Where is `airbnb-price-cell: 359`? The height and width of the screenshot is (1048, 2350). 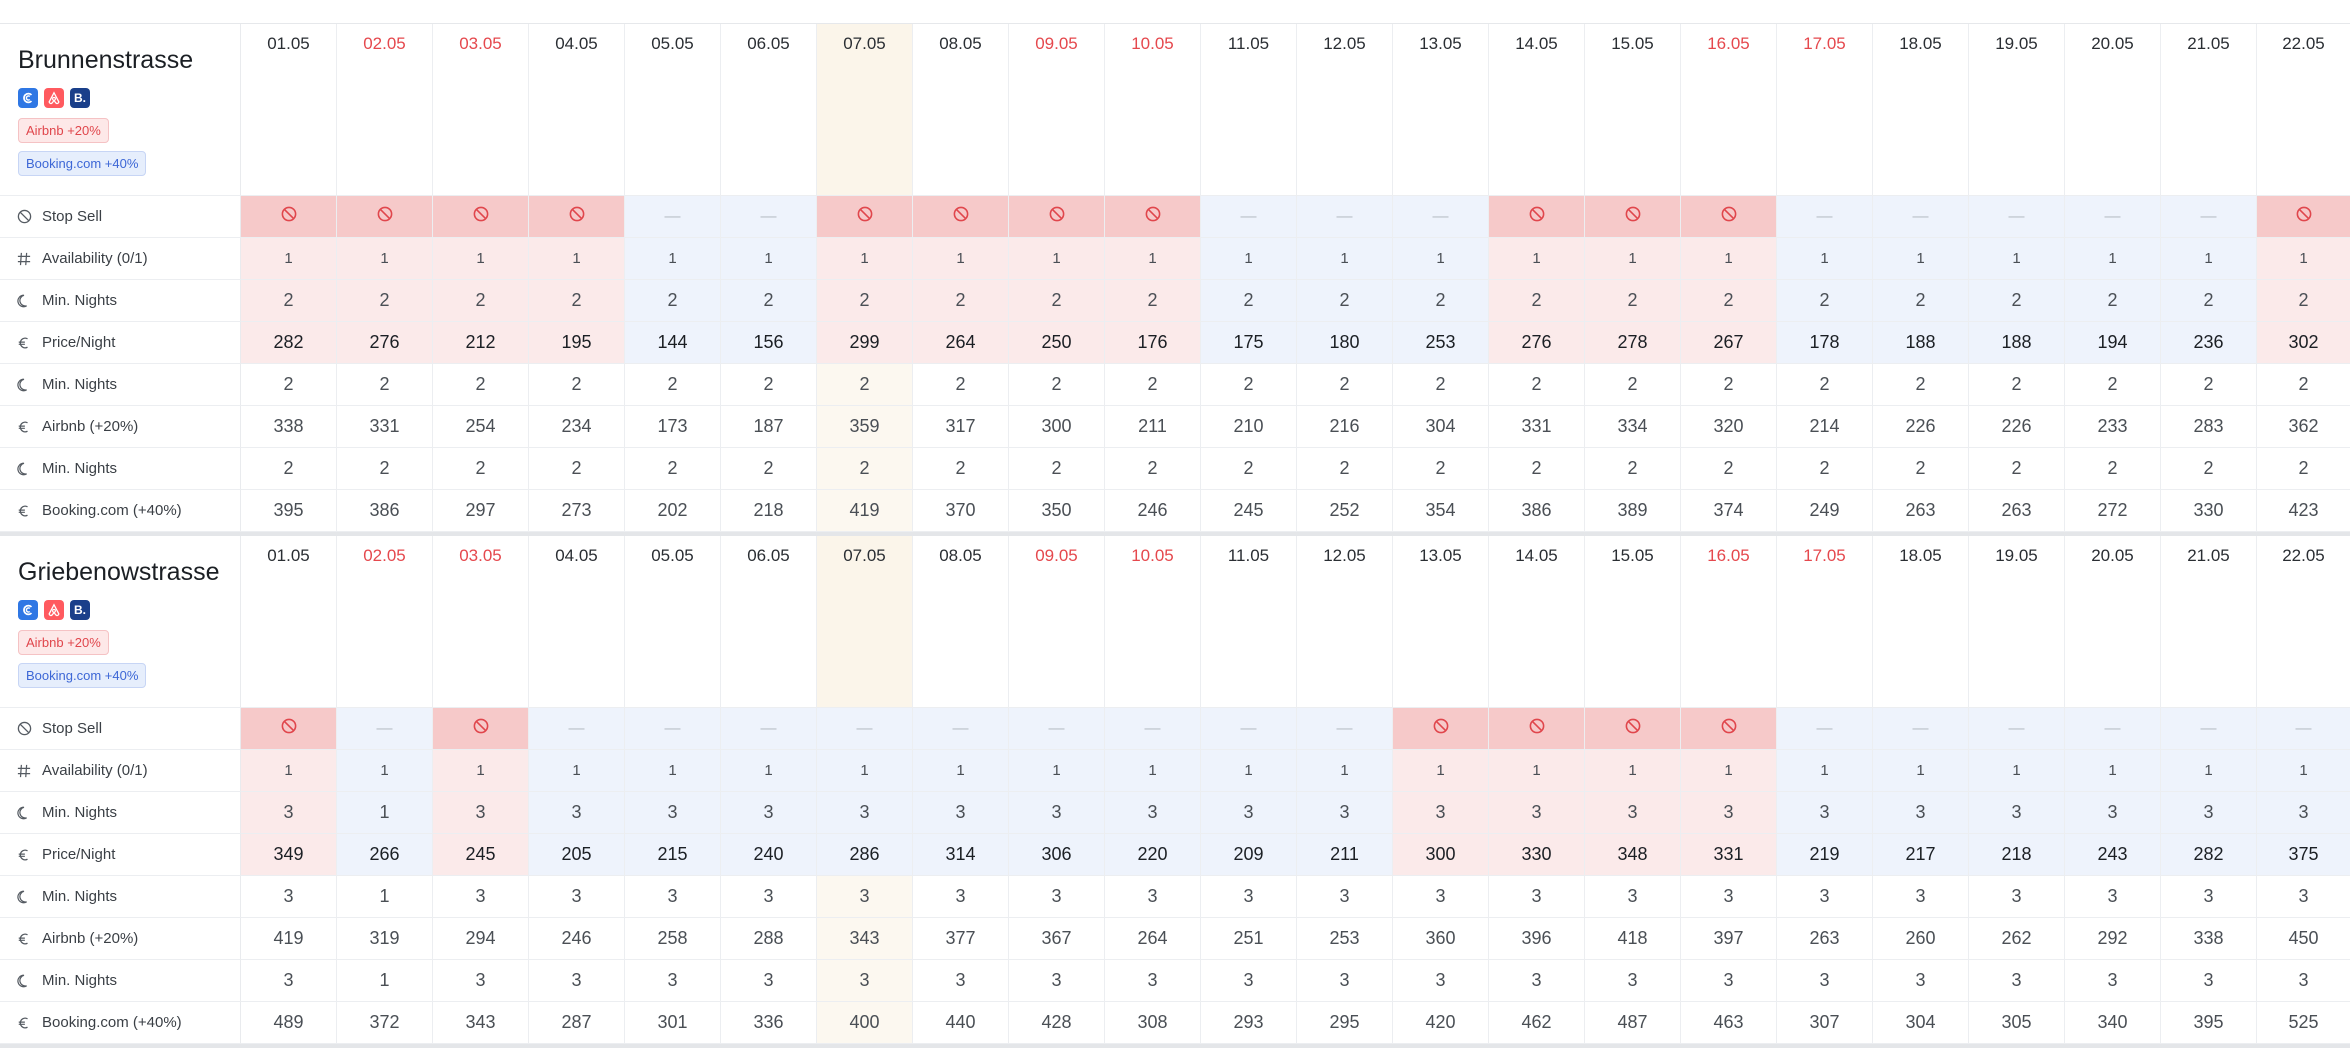 airbnb-price-cell: 359 is located at coordinates (865, 427).